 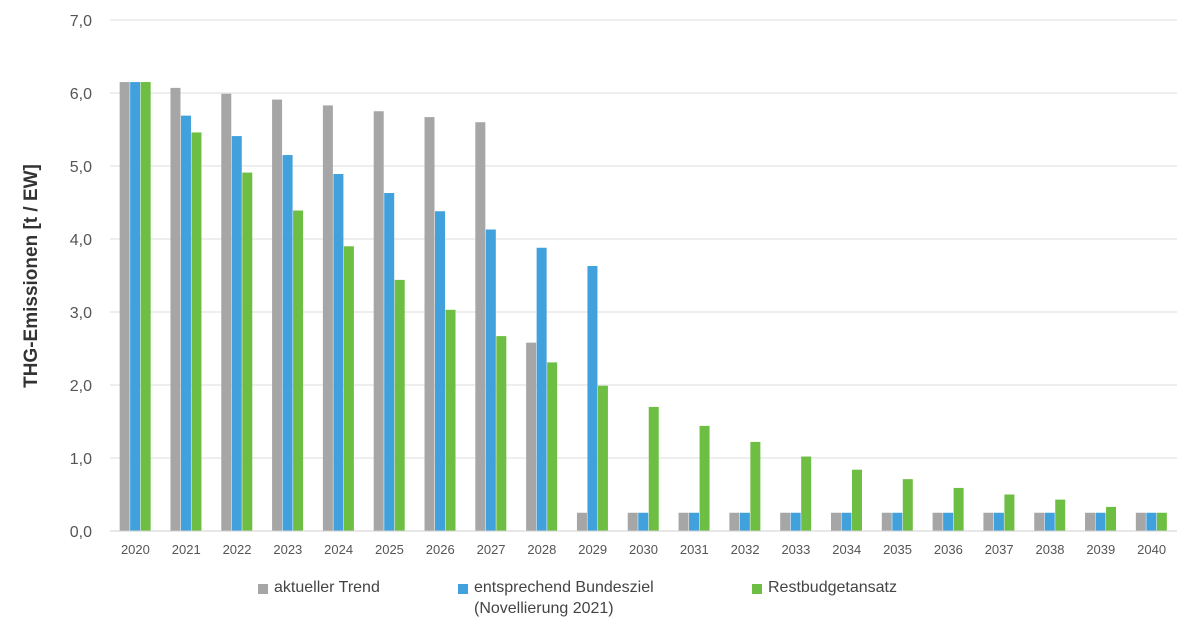 What do you see at coordinates (785, 521) in the screenshot?
I see `bar-trend-2033` at bounding box center [785, 521].